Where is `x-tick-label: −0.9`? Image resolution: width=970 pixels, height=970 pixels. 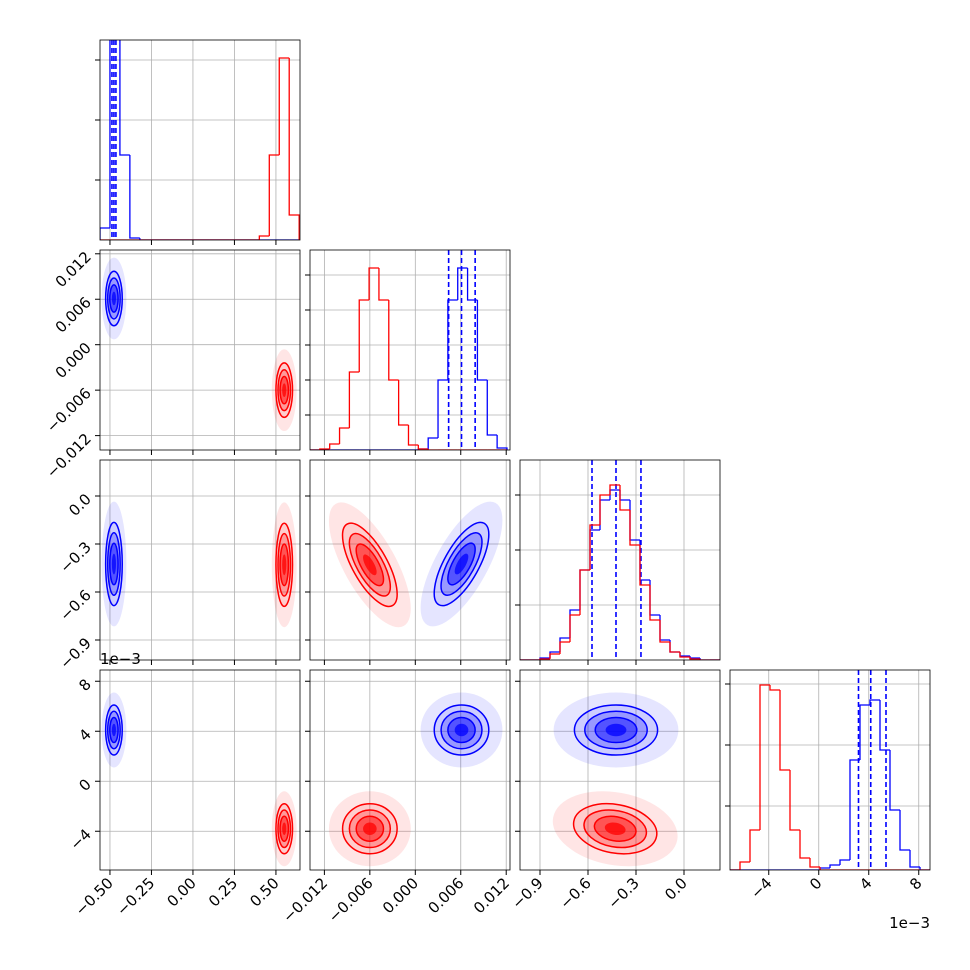 x-tick-label: −0.9 is located at coordinates (527, 893).